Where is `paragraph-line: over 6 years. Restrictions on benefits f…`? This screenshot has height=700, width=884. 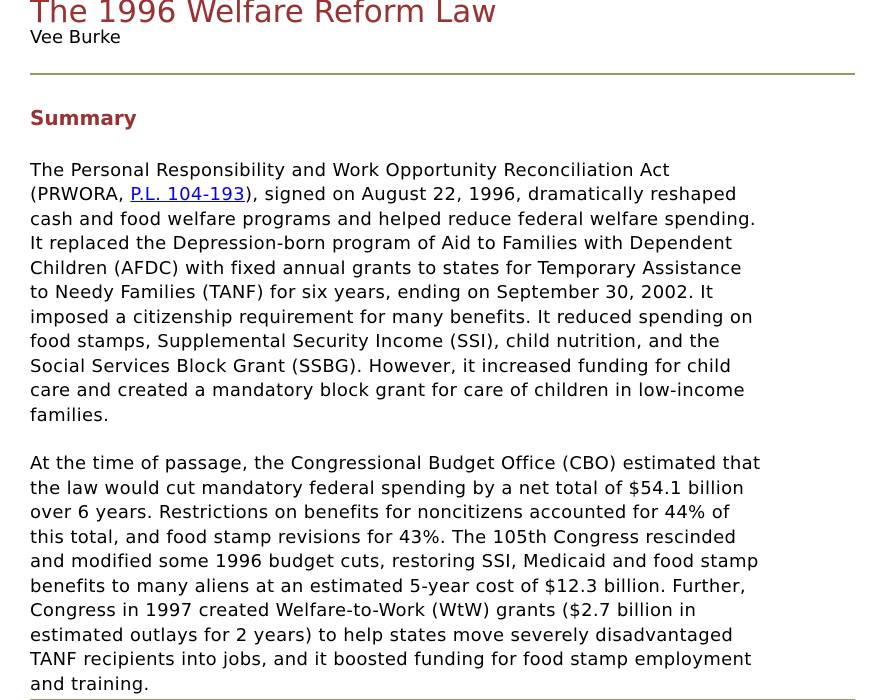
paragraph-line: over 6 years. Restrictions on benefits f… is located at coordinates (380, 512).